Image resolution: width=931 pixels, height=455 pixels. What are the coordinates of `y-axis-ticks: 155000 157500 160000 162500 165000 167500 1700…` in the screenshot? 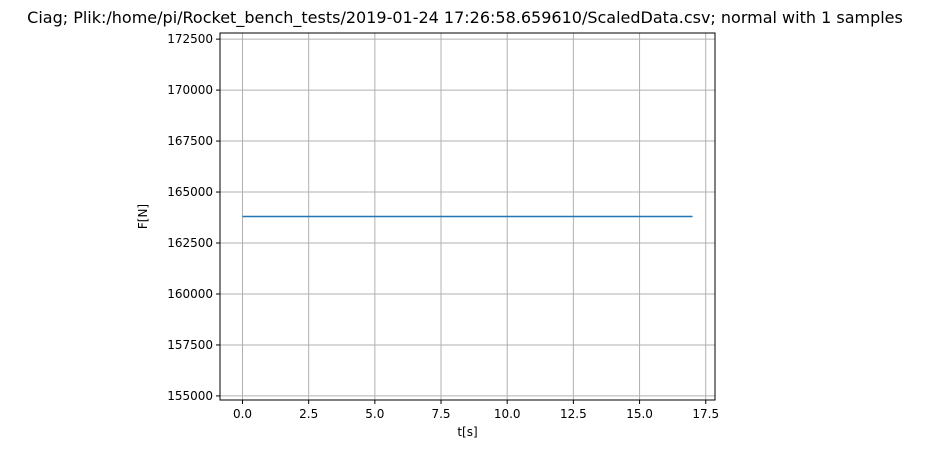 It's located at (193, 217).